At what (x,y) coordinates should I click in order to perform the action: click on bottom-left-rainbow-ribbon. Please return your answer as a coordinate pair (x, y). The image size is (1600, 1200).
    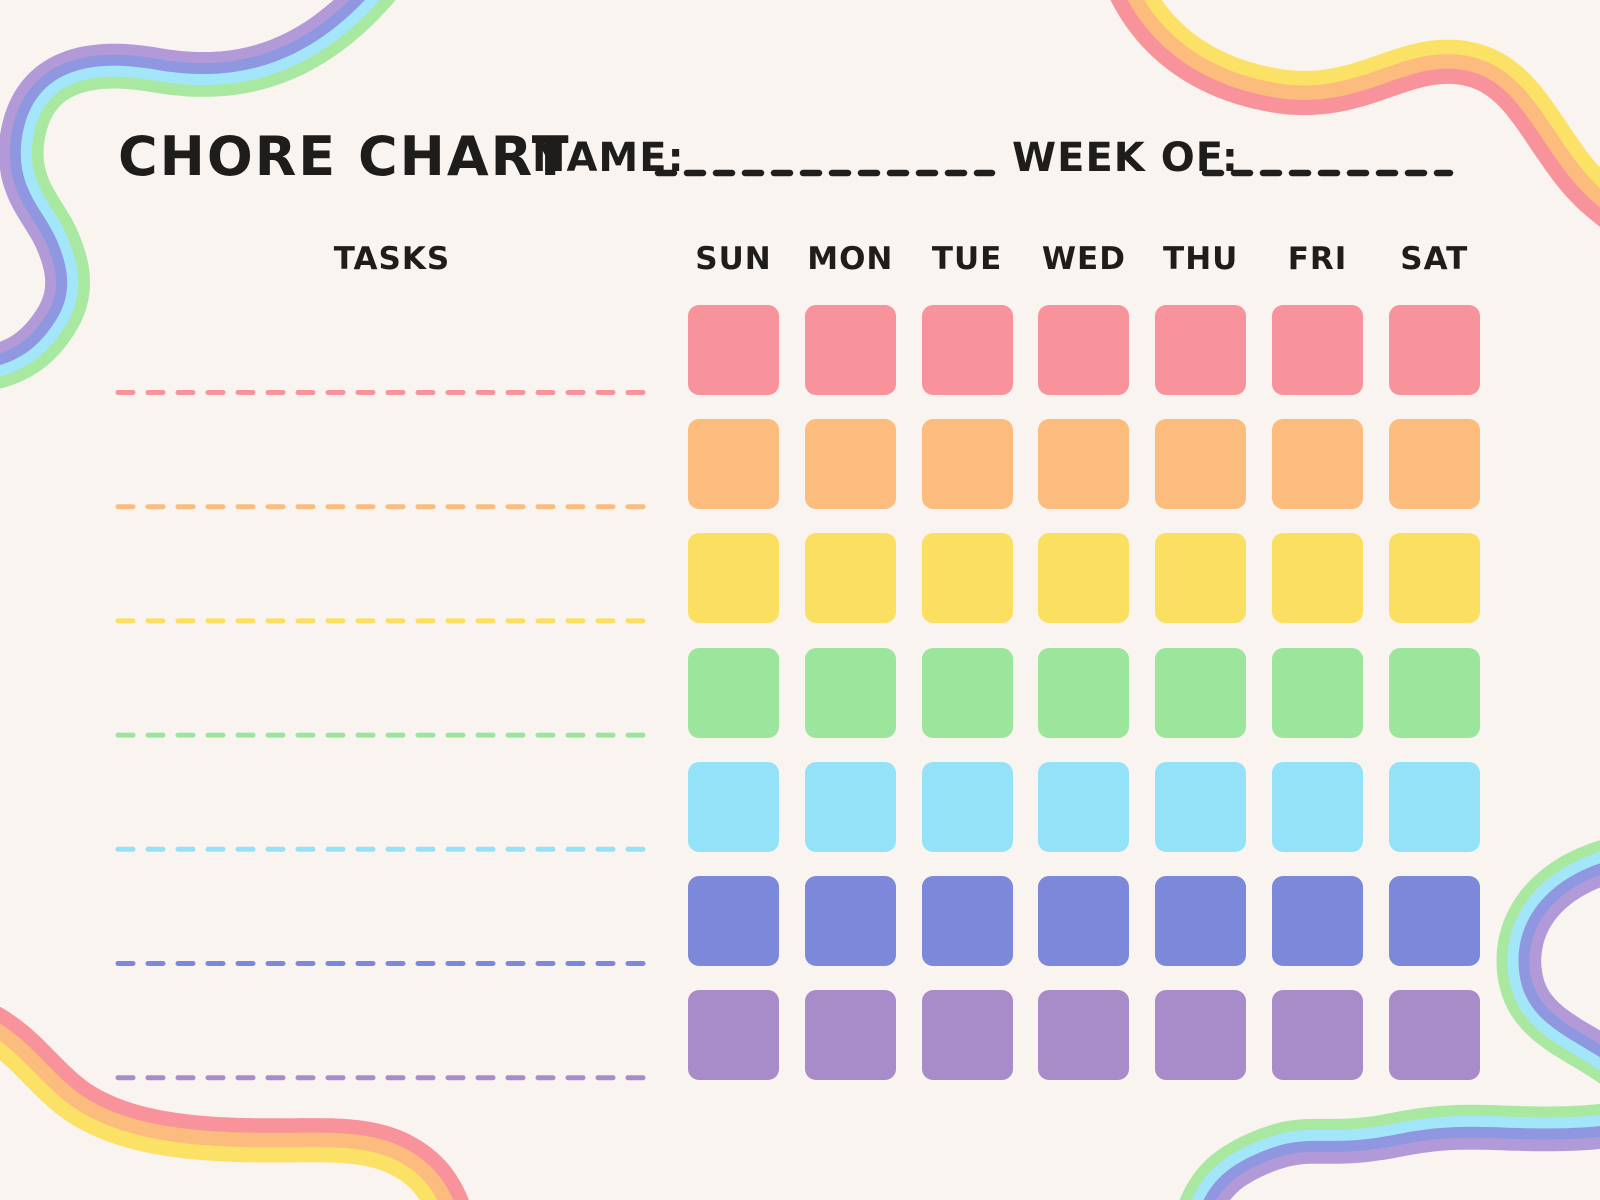
    Looking at the image, I should click on (234, 1103).